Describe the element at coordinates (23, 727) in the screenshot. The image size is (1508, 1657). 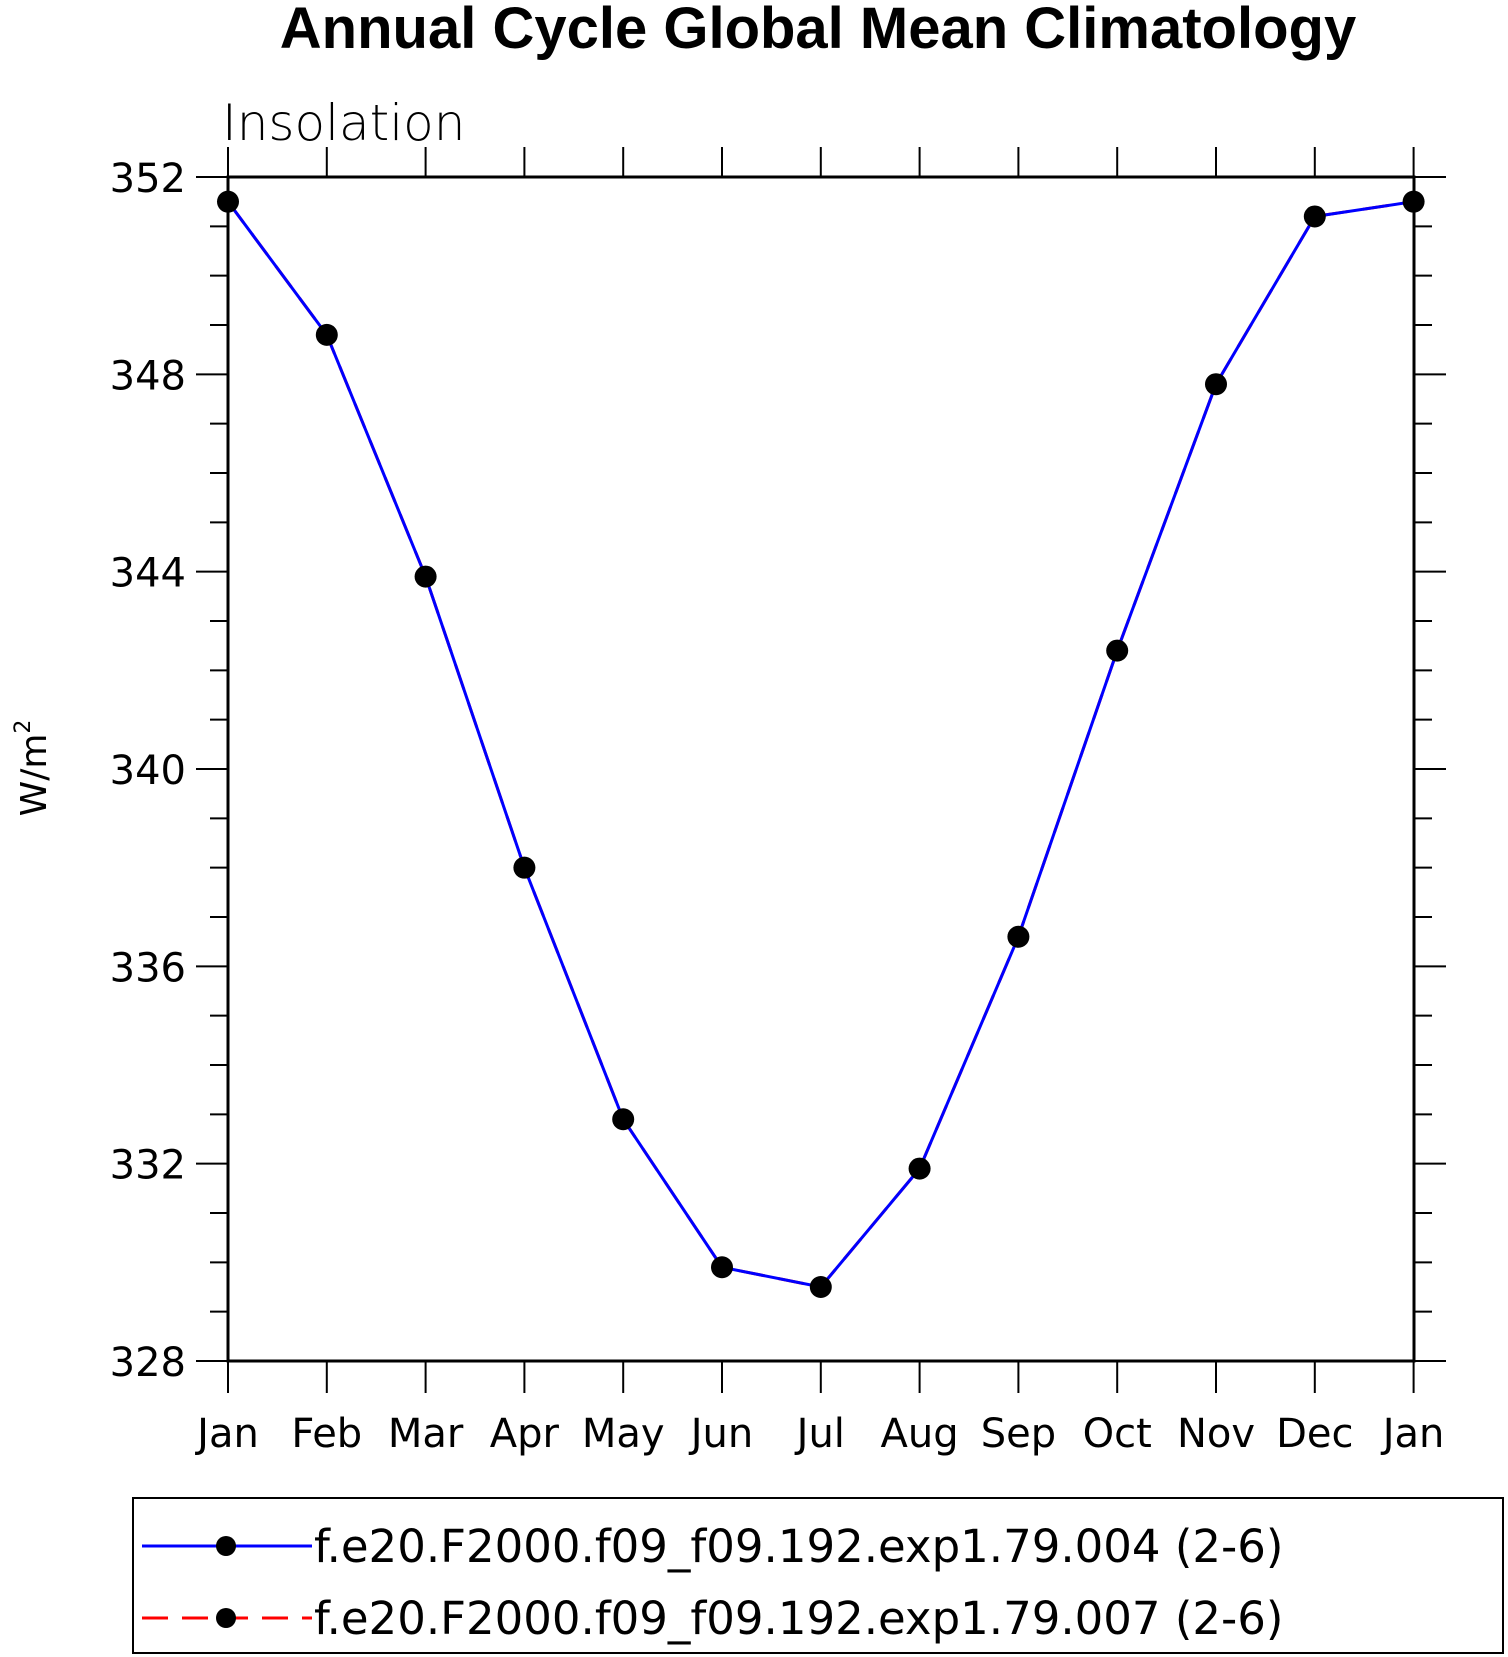
I see `y-axis-label-superscript: 2` at that location.